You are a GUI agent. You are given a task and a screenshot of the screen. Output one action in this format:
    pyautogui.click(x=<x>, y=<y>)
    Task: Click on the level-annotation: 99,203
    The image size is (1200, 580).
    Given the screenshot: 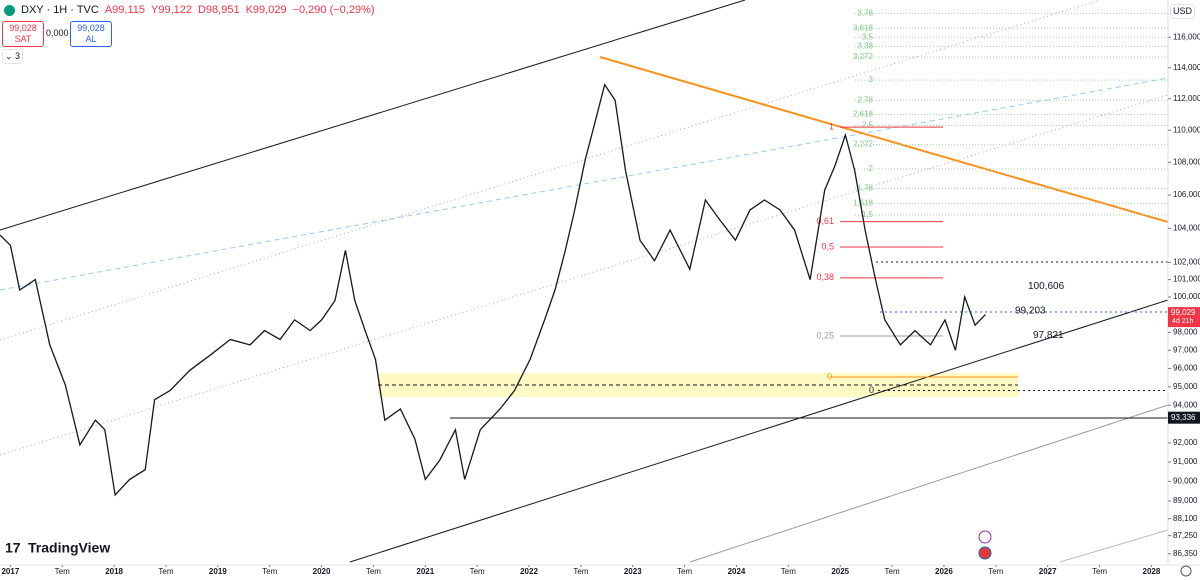 What is the action you would take?
    pyautogui.click(x=1030, y=311)
    